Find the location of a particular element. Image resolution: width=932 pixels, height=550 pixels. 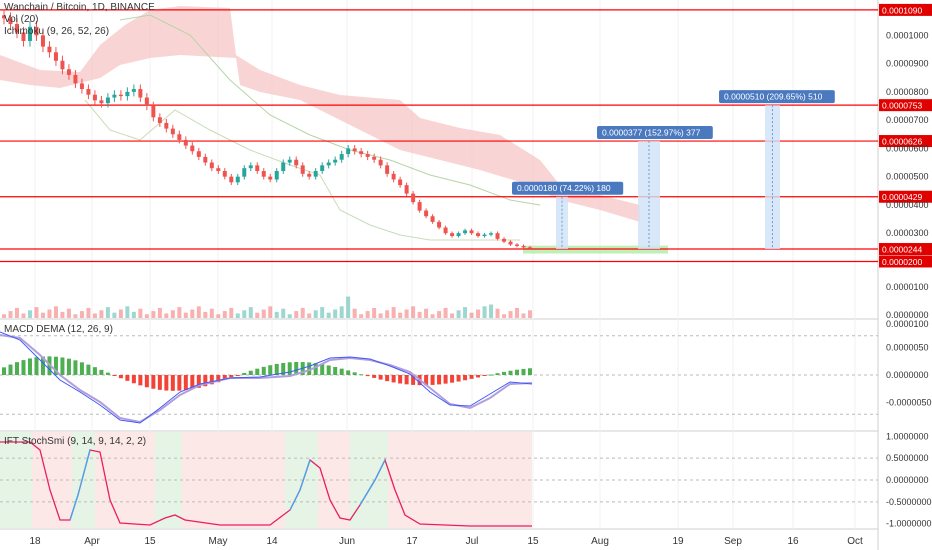

macd-axis-tick: 0.0000050 is located at coordinates (907, 348).